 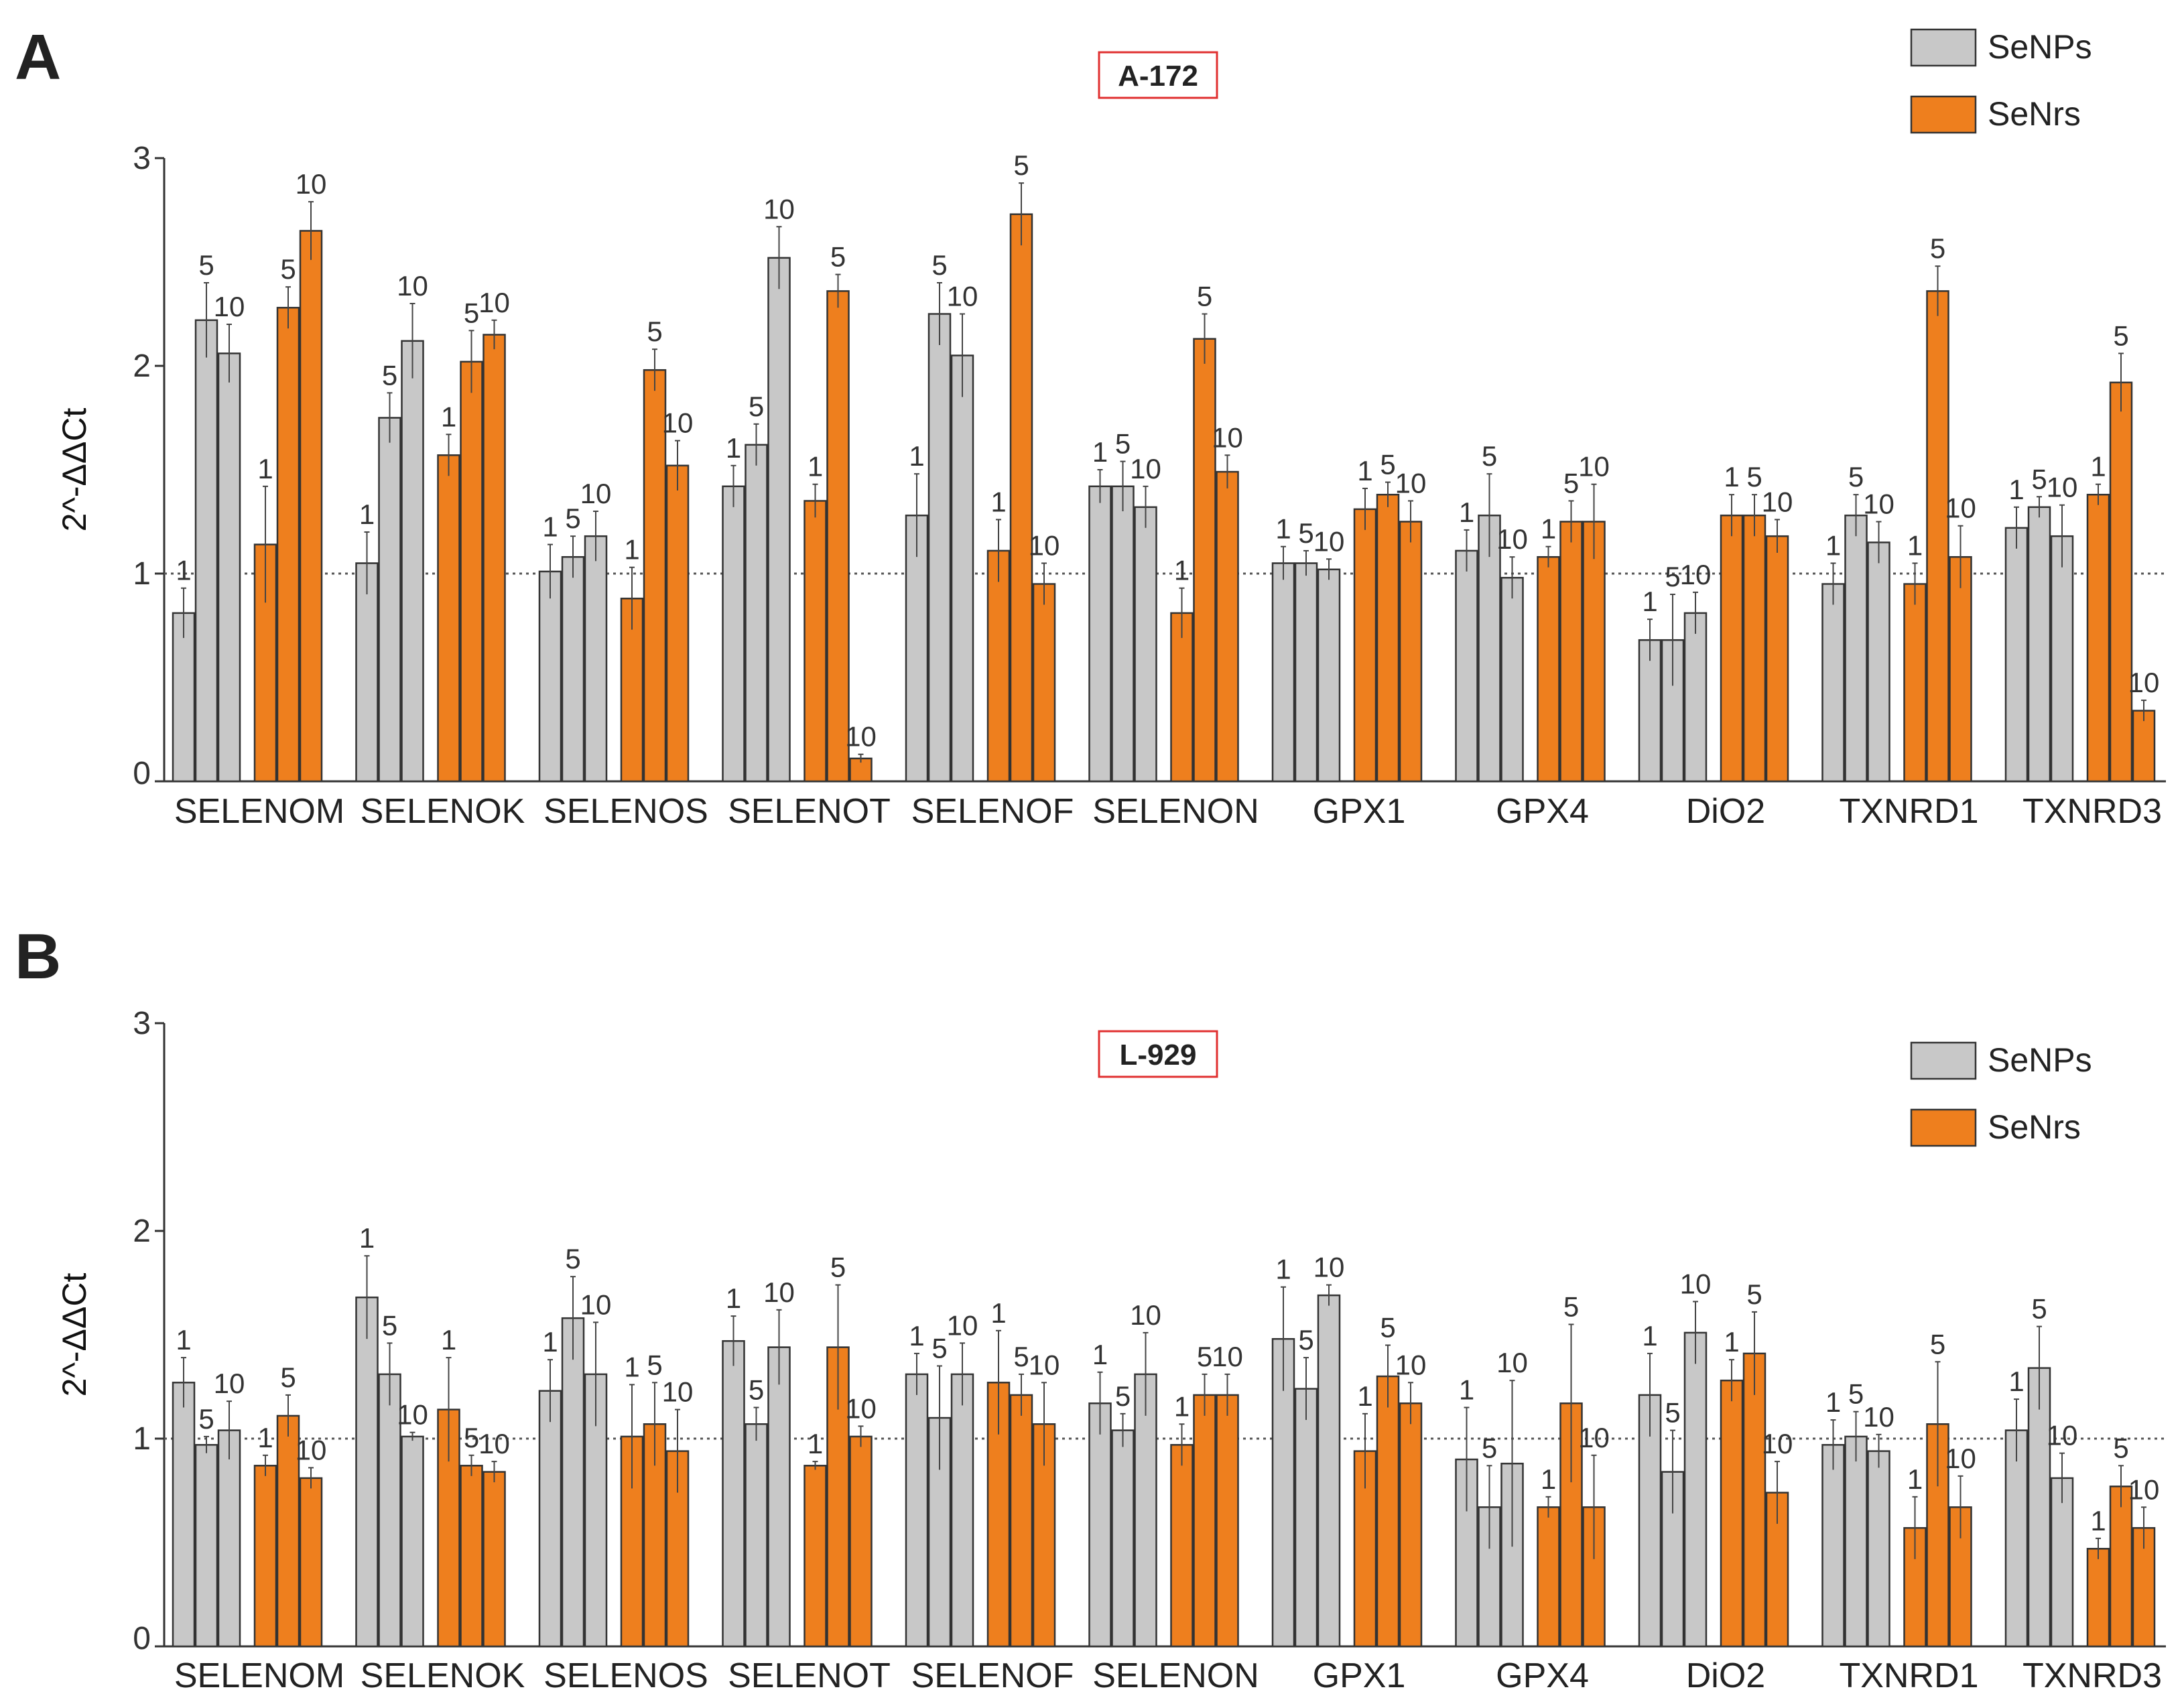 I want to click on panel-a-category-label: TXNRD1, so click(x=1909, y=811).